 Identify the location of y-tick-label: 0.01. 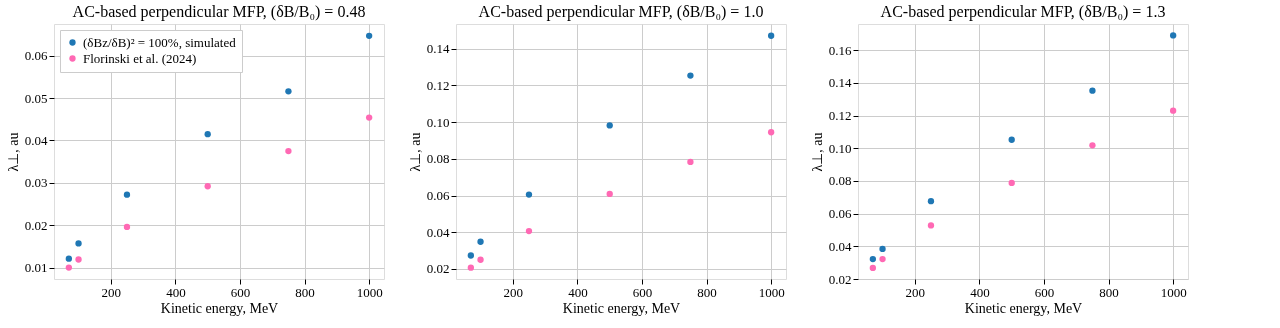
(36, 268).